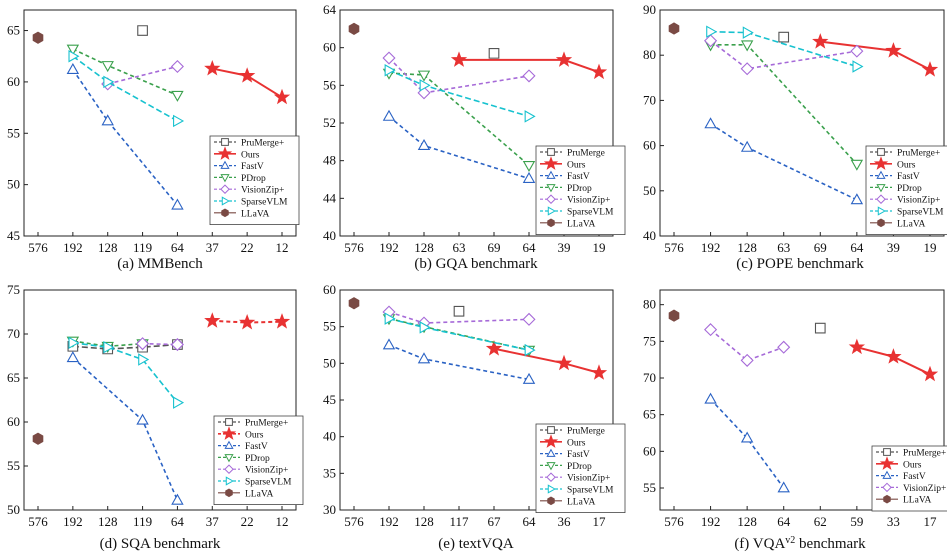 The height and width of the screenshot is (559, 947). What do you see at coordinates (649, 304) in the screenshot?
I see `y-tick-label: 80` at bounding box center [649, 304].